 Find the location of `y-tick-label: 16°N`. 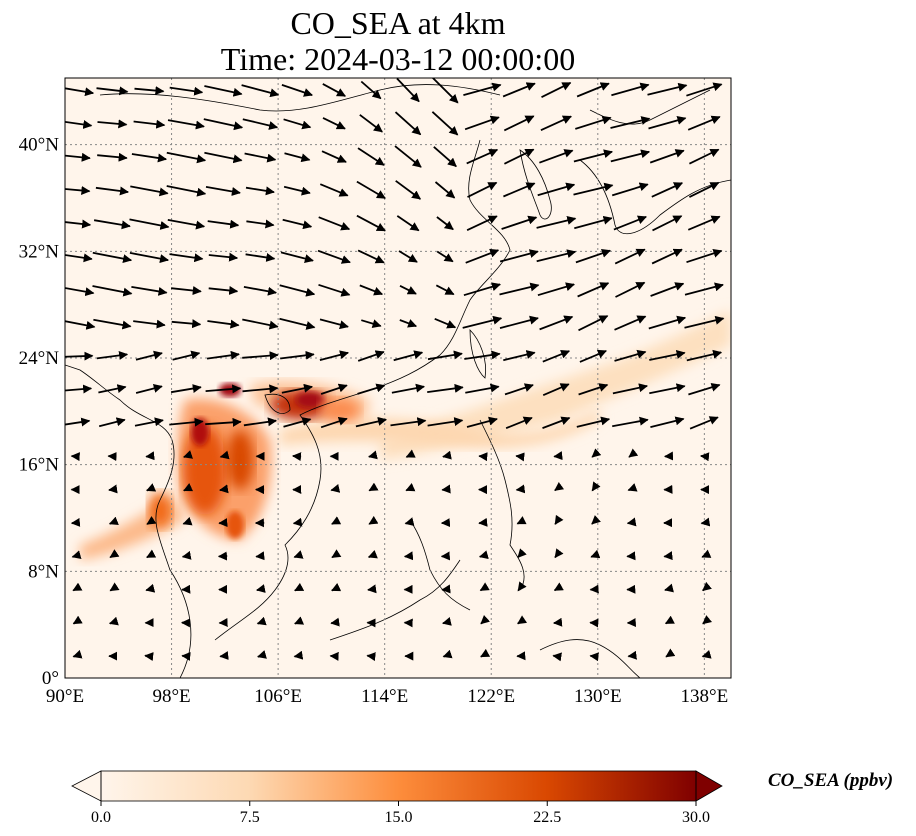

y-tick-label: 16°N is located at coordinates (39, 465).